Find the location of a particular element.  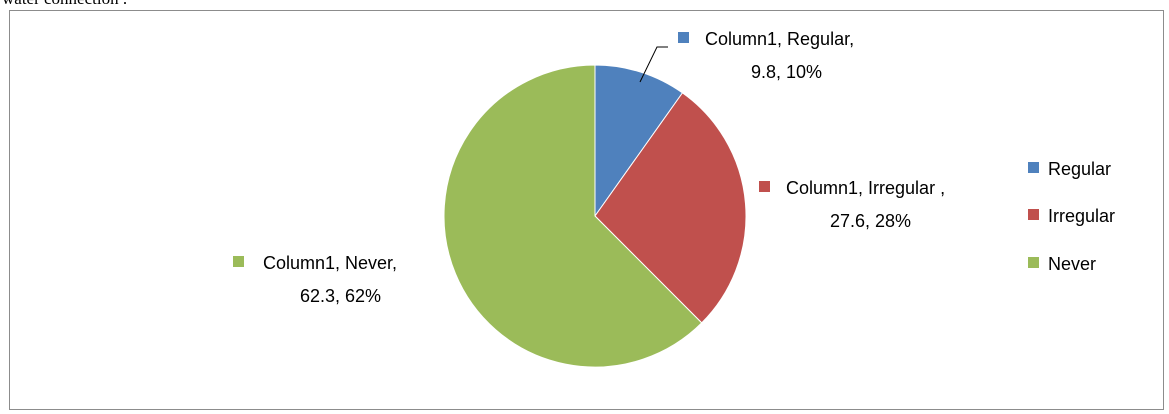

legend-swatch-never is located at coordinates (1033, 262).